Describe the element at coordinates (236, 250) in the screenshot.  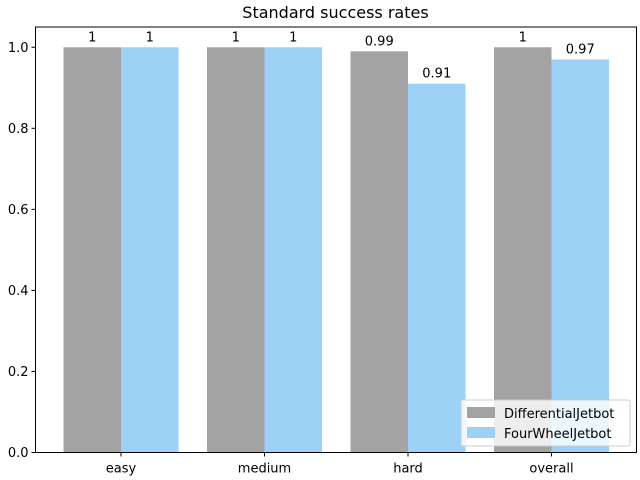
I see `bar-DifferentialJetbot-medium` at that location.